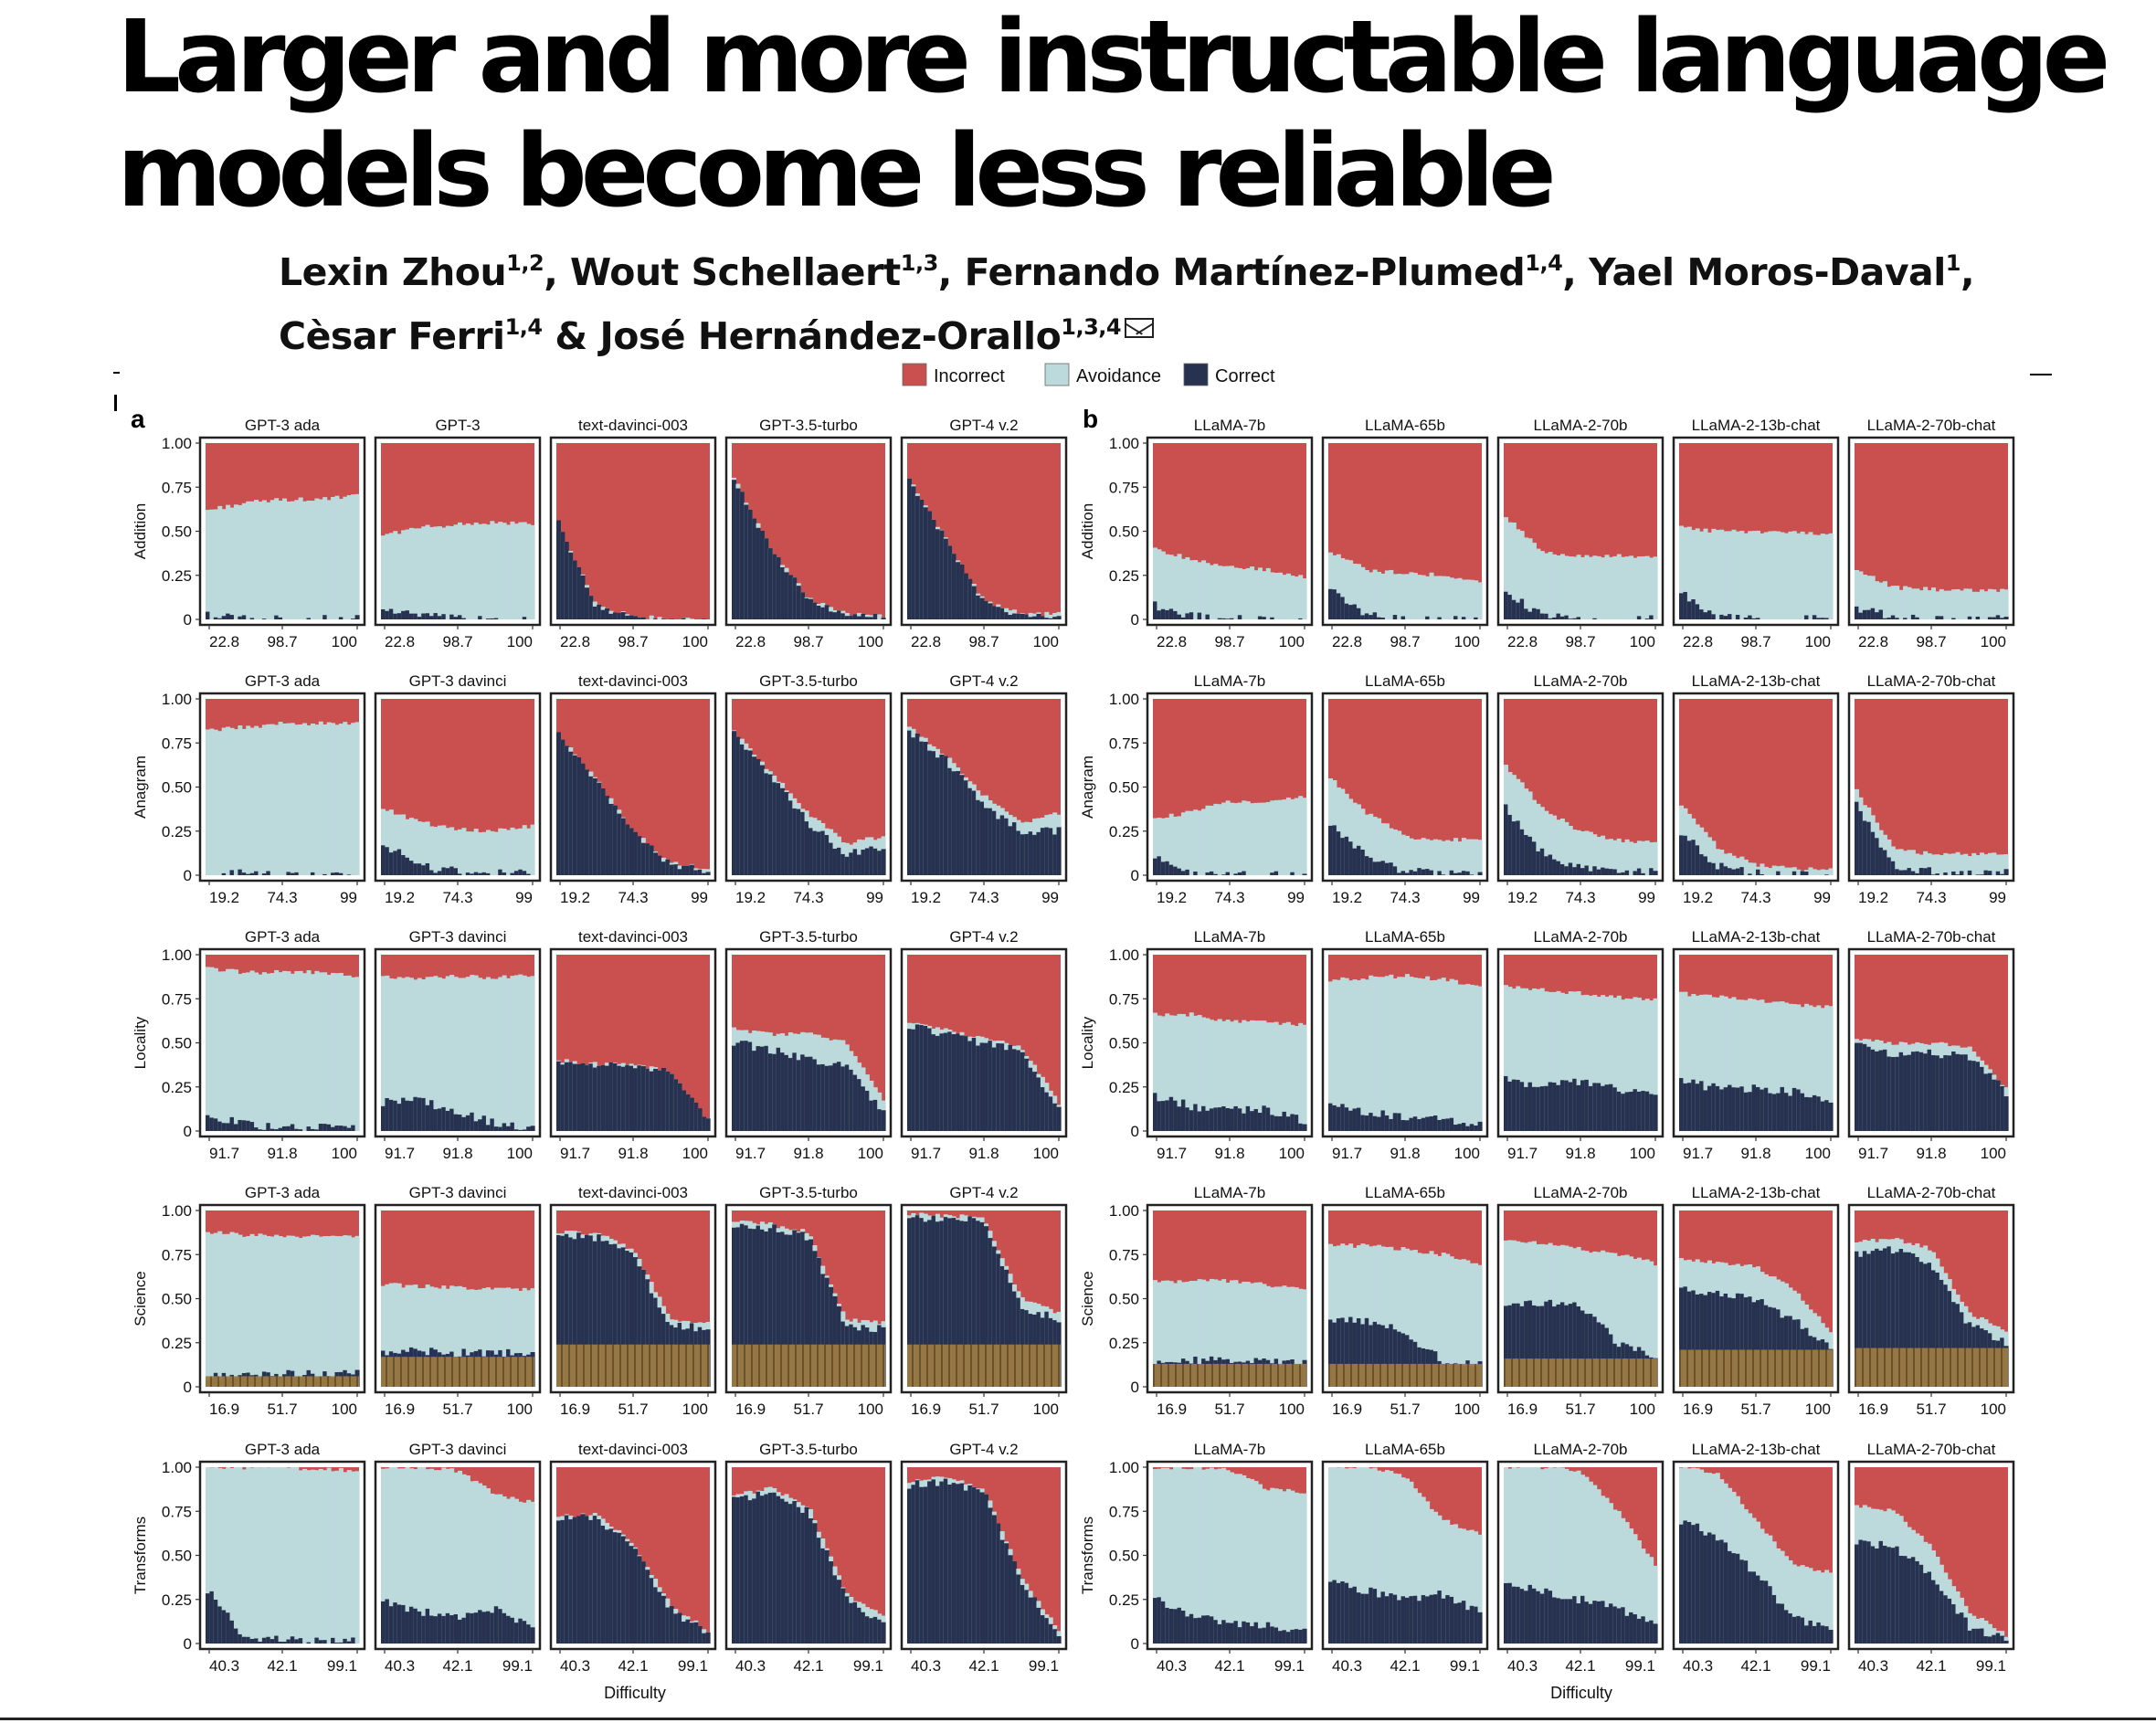 The height and width of the screenshot is (1723, 2156). What do you see at coordinates (1932, 937) in the screenshot?
I see `panel-title: LLaMA-2-70b-chat` at bounding box center [1932, 937].